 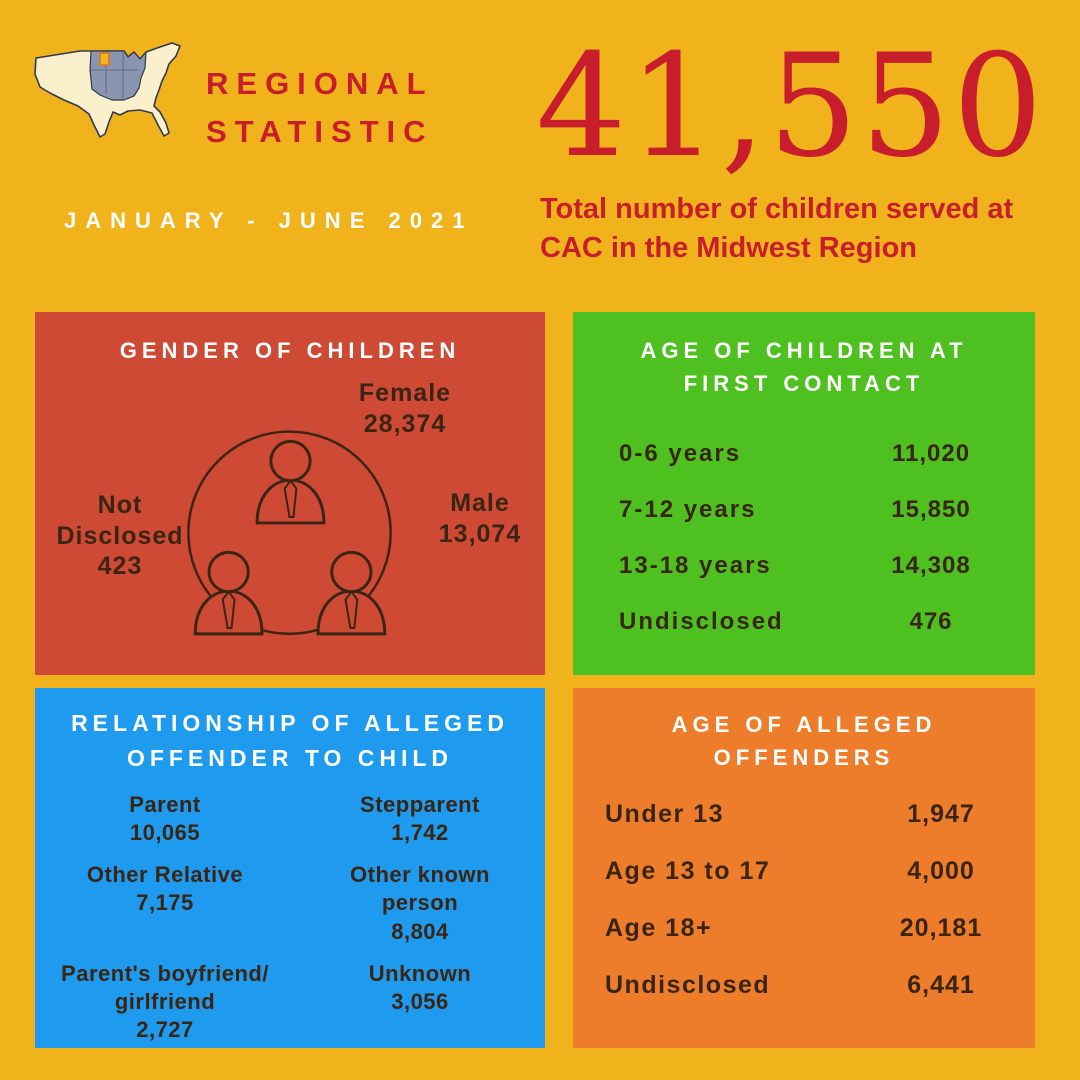 I want to click on gender-stat-not-disclosed: Not Disclosed 423, so click(x=120, y=536).